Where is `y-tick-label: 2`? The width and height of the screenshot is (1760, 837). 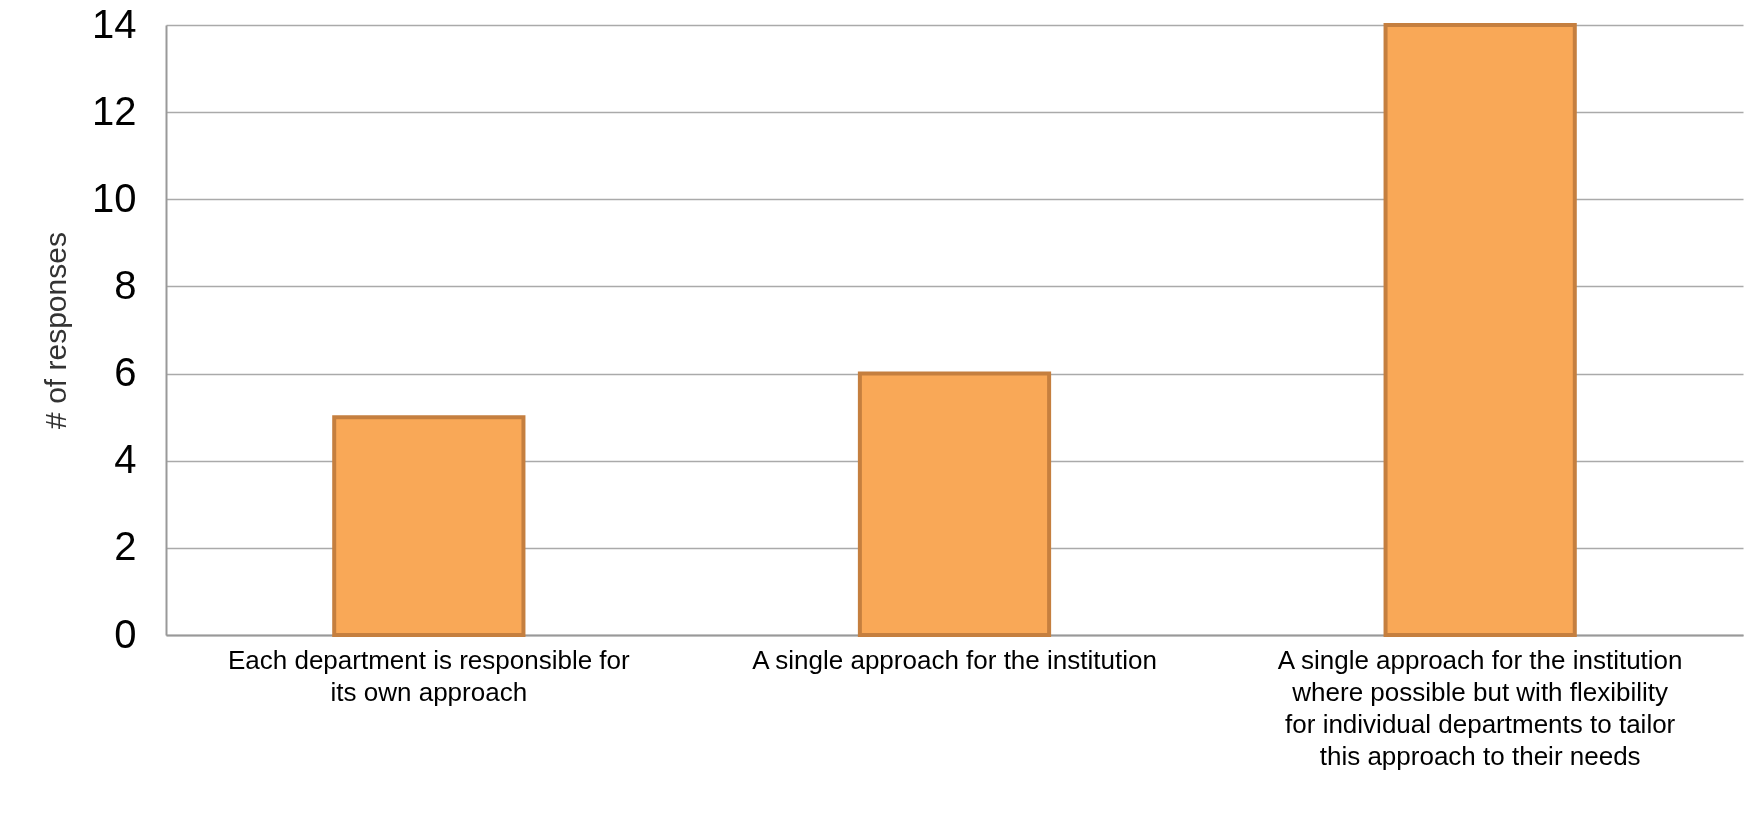
y-tick-label: 2 is located at coordinates (125, 546).